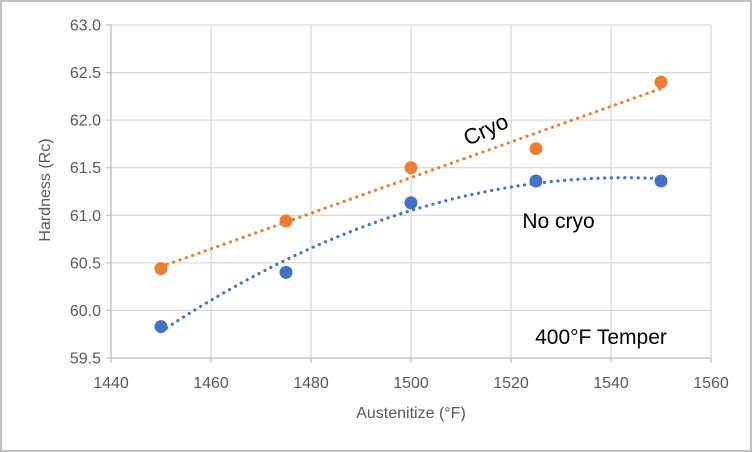  Describe the element at coordinates (85, 26) in the screenshot. I see `y-tick-label: 63.0` at that location.